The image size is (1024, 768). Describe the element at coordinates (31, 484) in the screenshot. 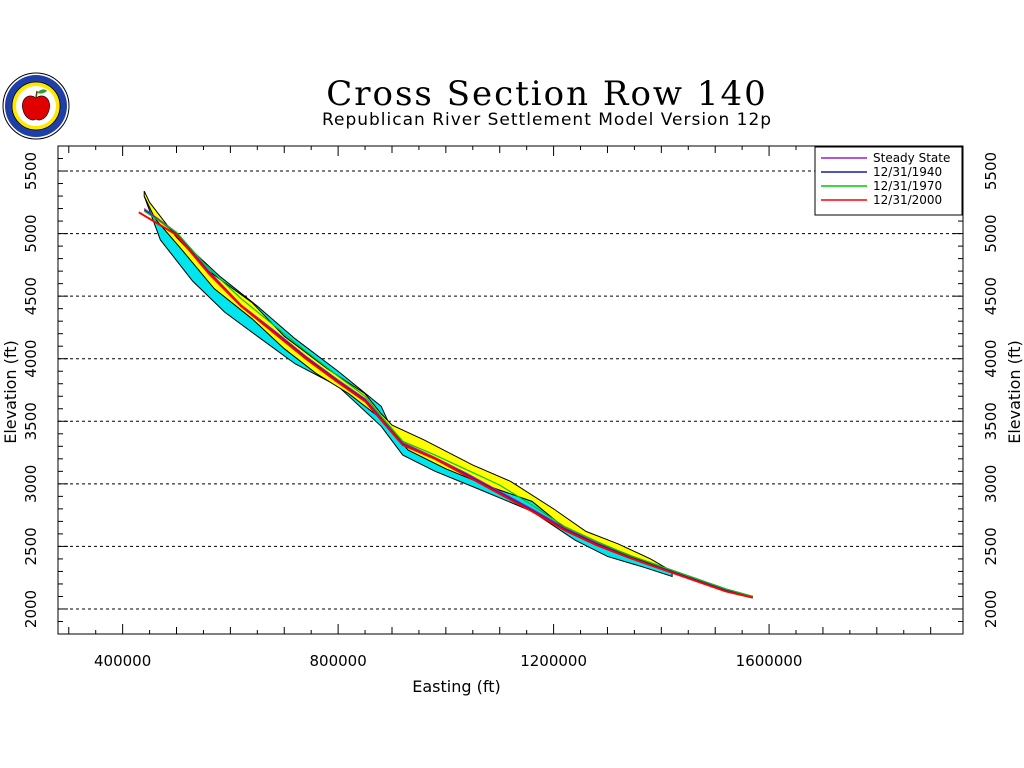

I see `y-tick-label-left-3000: 3000` at that location.